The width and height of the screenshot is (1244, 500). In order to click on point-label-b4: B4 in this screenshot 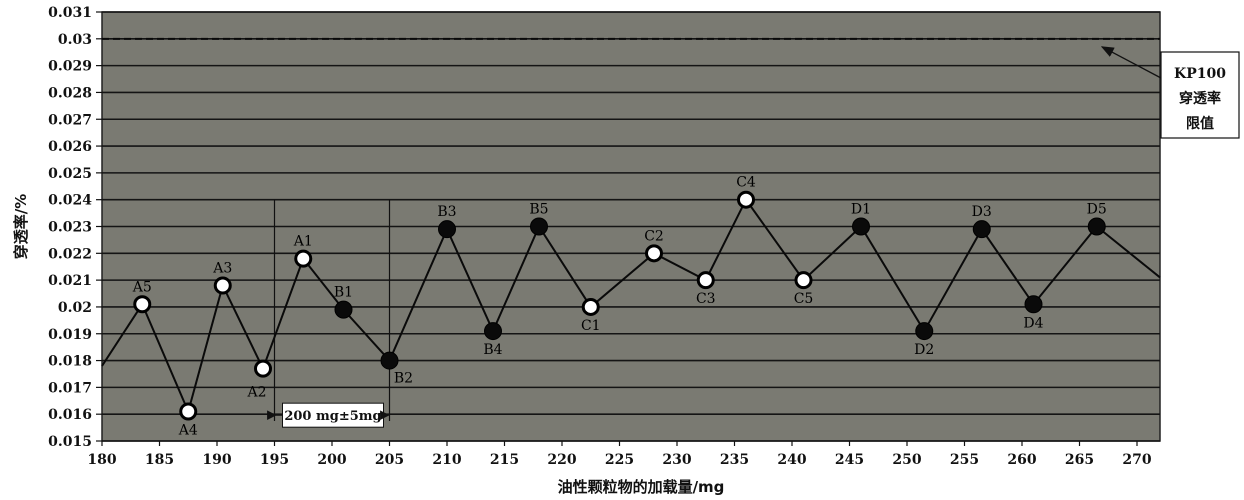, I will do `click(492, 350)`.